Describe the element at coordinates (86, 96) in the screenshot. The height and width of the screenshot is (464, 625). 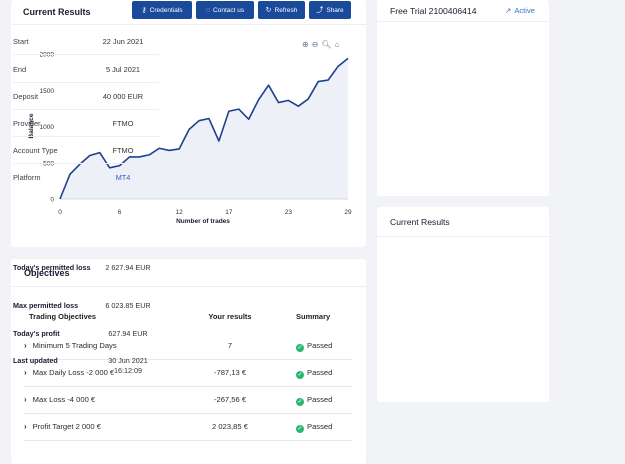
I see `account-deposit-row: Deposit 40 000 EUR` at that location.